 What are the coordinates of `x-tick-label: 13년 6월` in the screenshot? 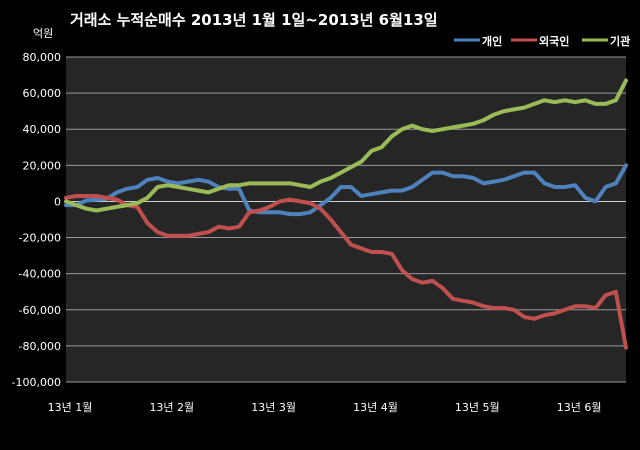 It's located at (579, 407).